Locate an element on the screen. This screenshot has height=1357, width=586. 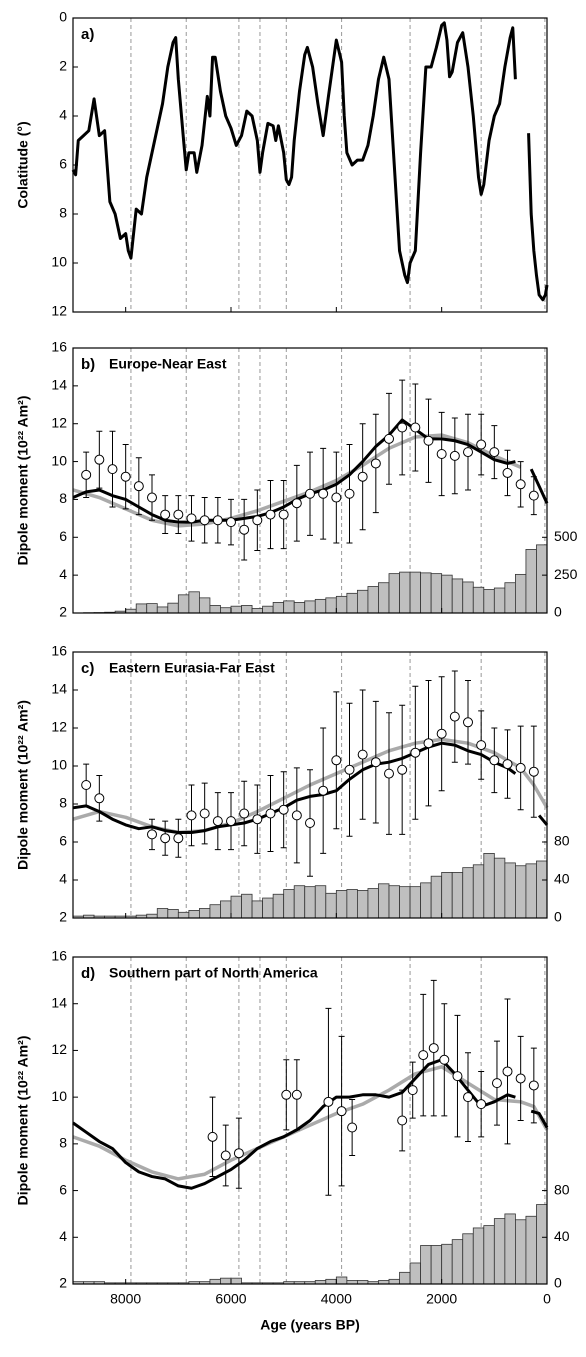
y2-tick-label: 80 is located at coordinates (562, 841).